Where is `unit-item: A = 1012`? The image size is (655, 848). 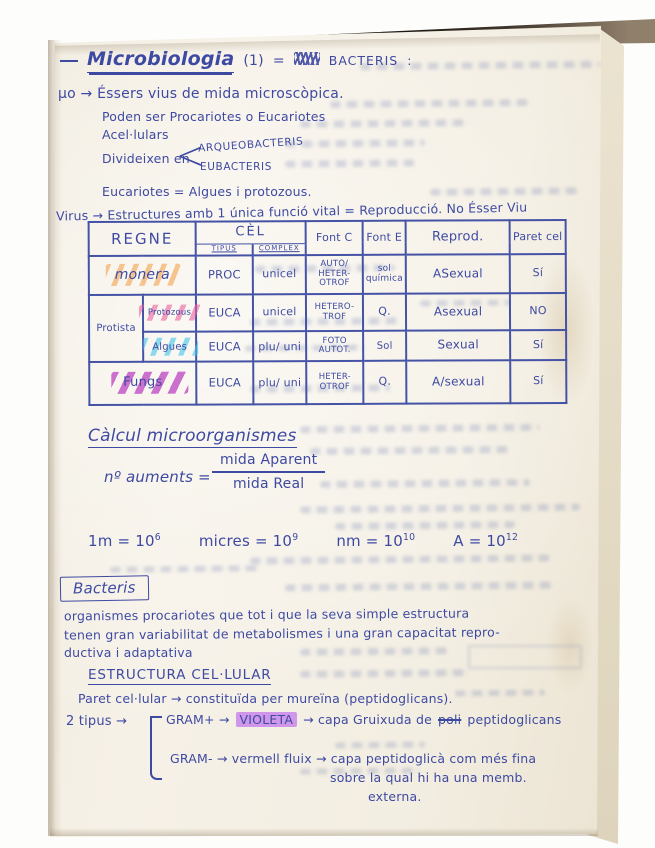
unit-item: A = 1012 is located at coordinates (486, 541).